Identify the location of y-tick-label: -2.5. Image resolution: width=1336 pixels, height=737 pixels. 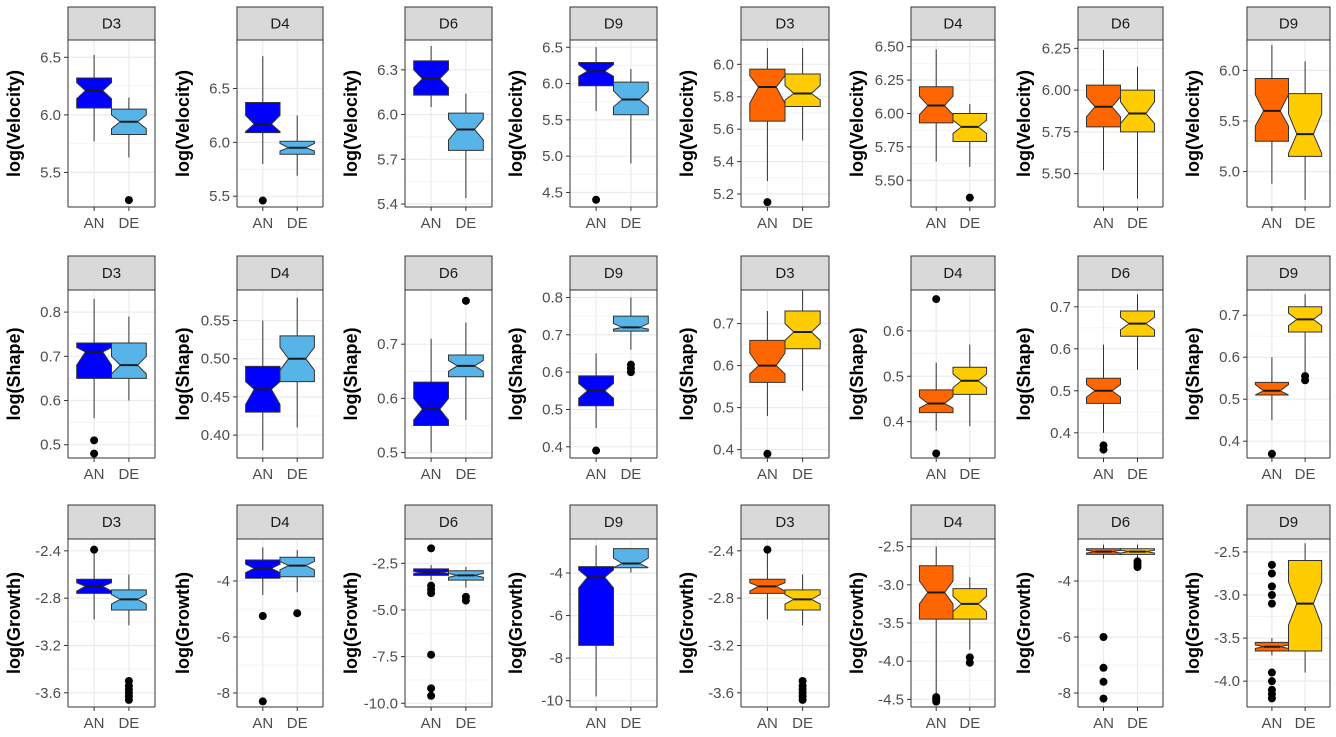
(385, 563).